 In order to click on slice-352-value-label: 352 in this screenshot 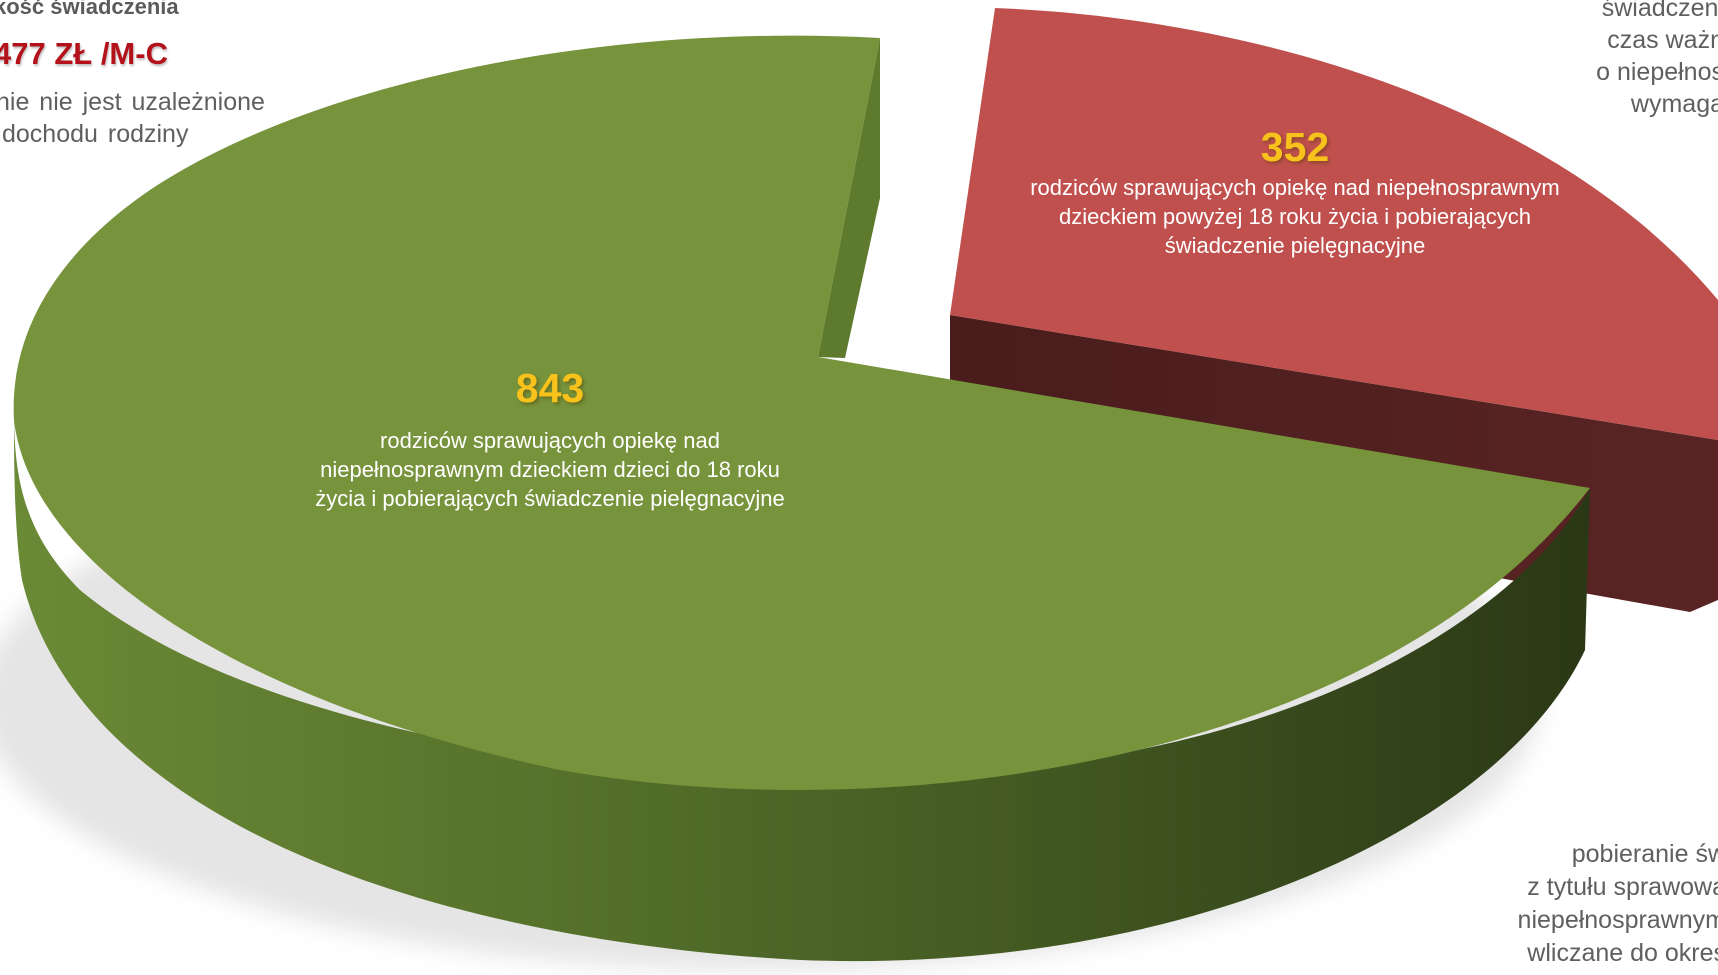, I will do `click(1295, 147)`.